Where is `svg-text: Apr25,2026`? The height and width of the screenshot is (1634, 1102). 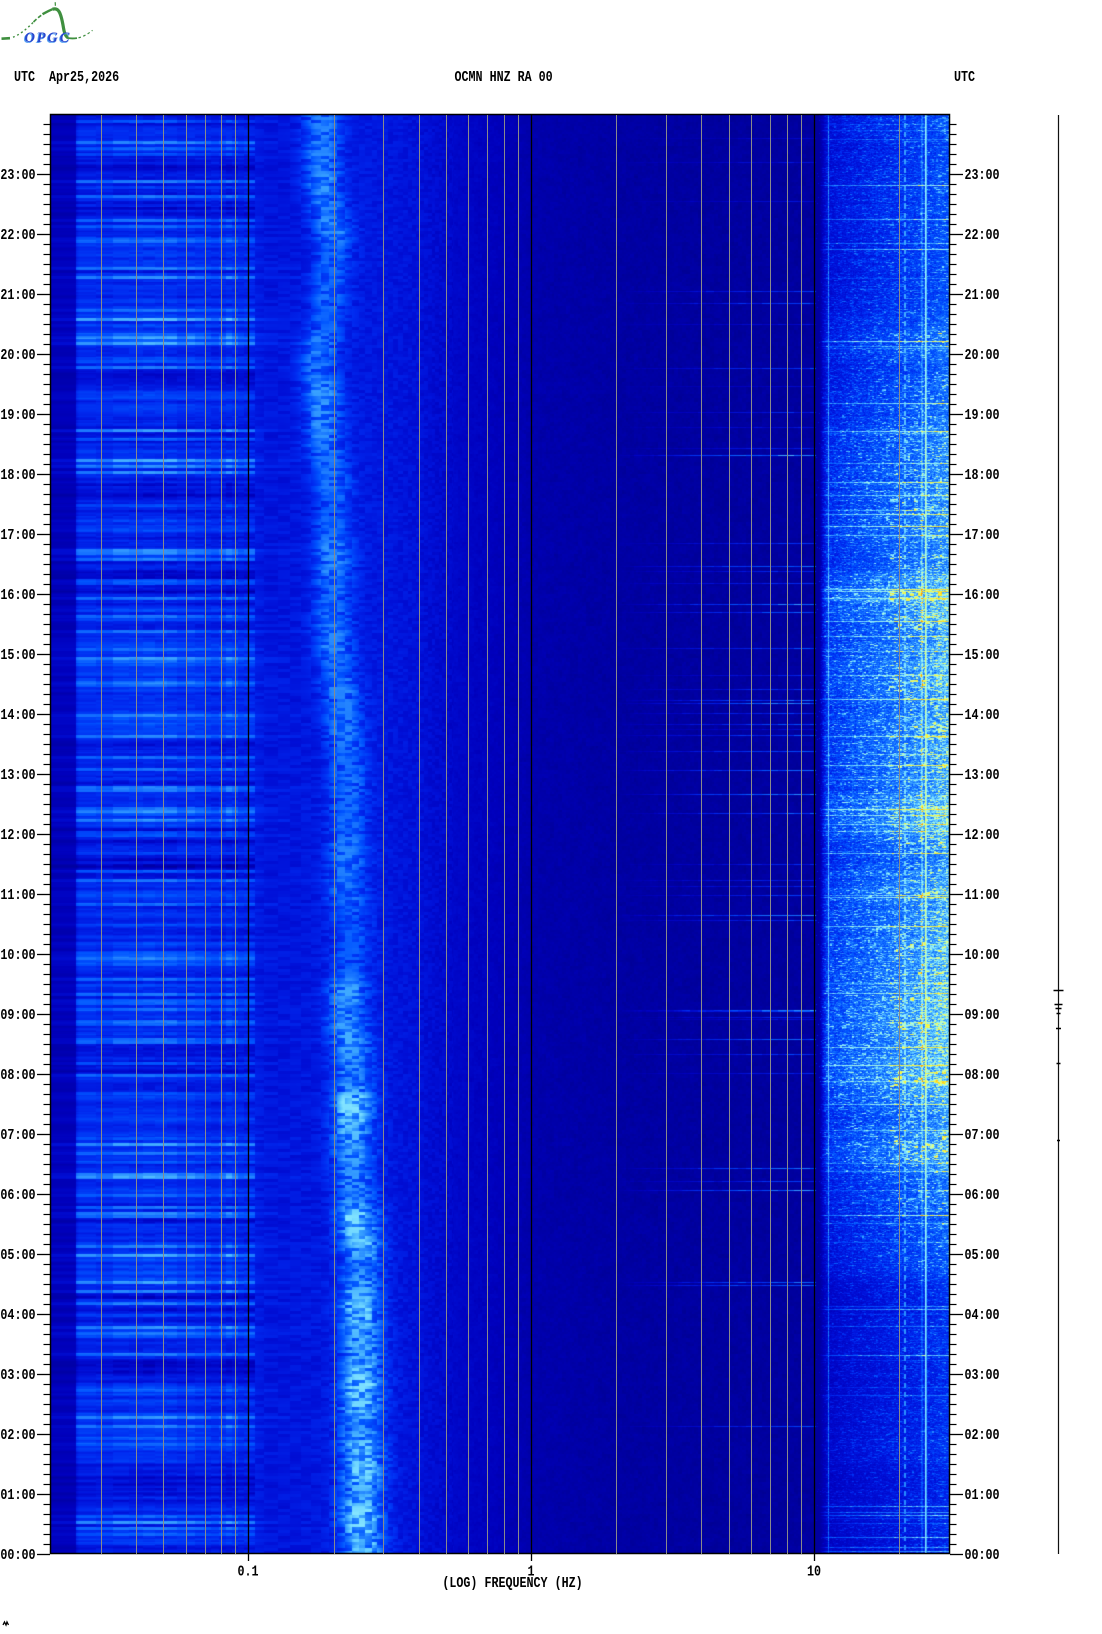 svg-text: Apr25,2026 is located at coordinates (84, 78).